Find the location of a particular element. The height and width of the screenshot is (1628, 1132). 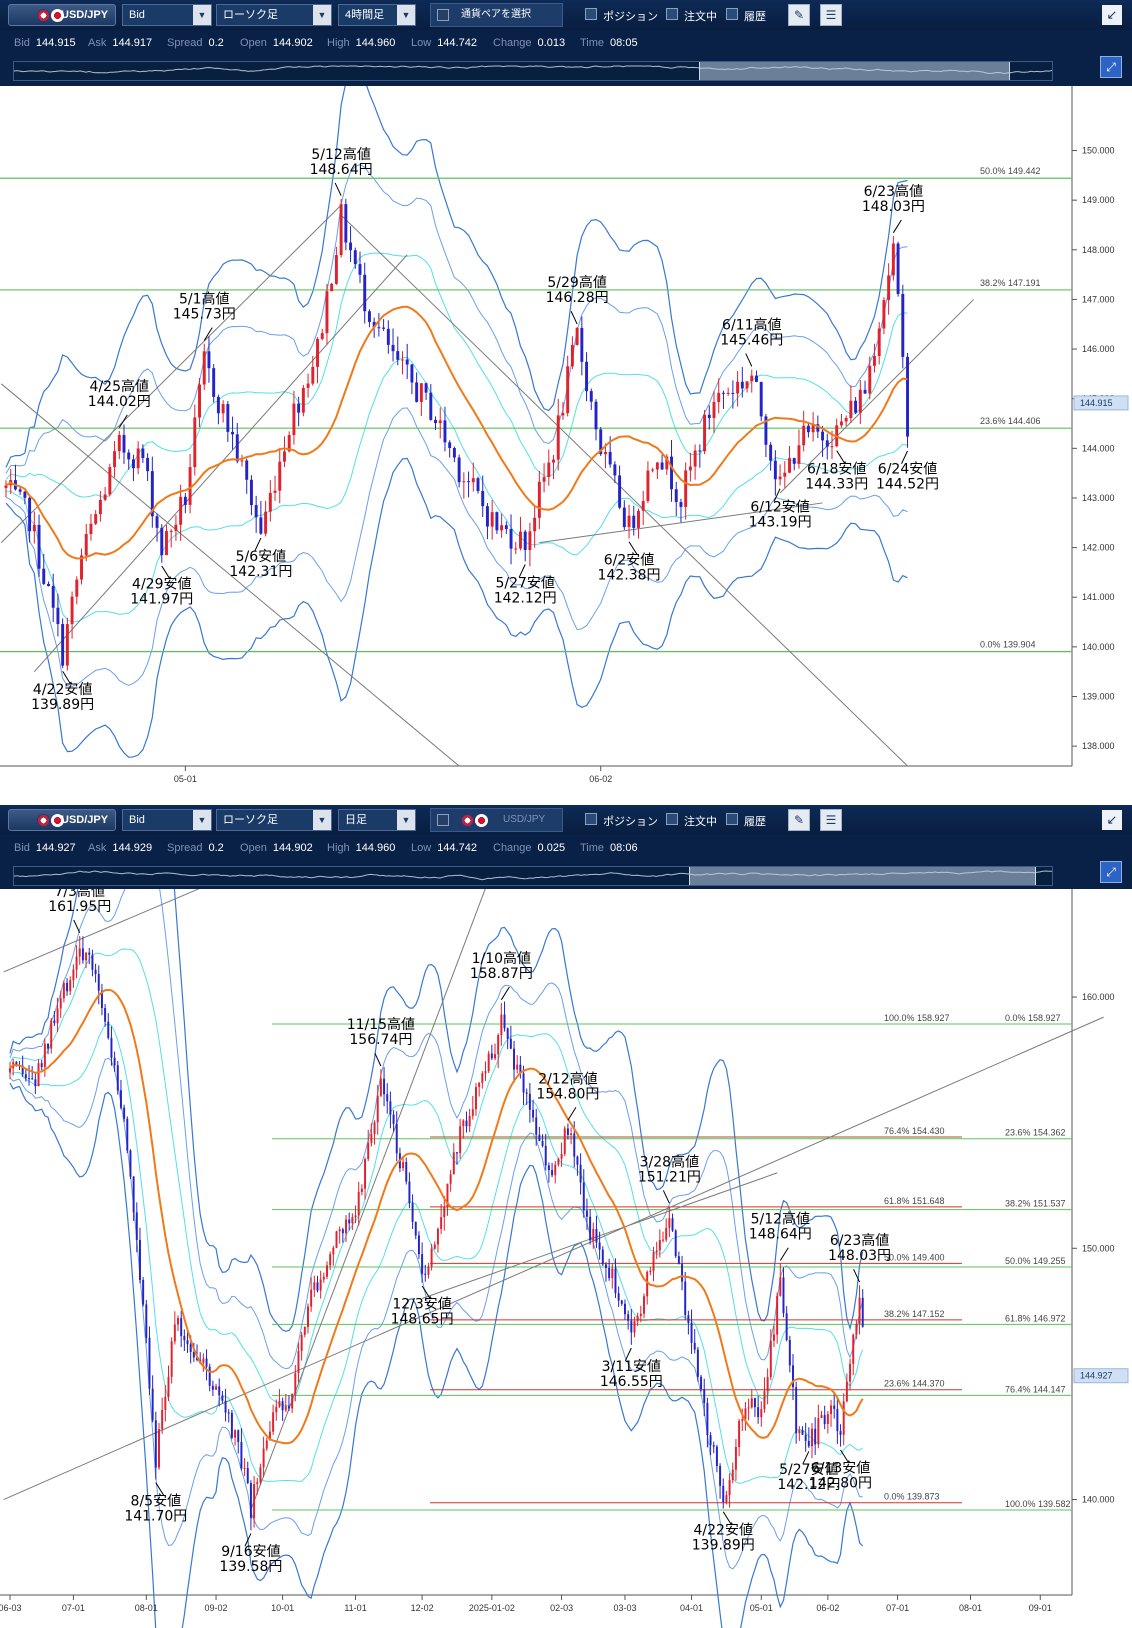

fib-label: 38.2% 147.191 is located at coordinates (1010, 283).